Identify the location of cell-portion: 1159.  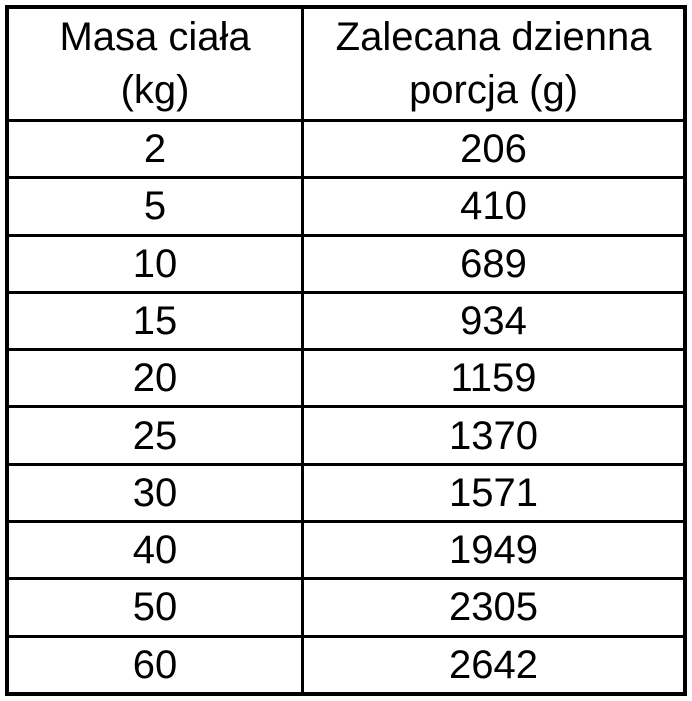
(494, 378).